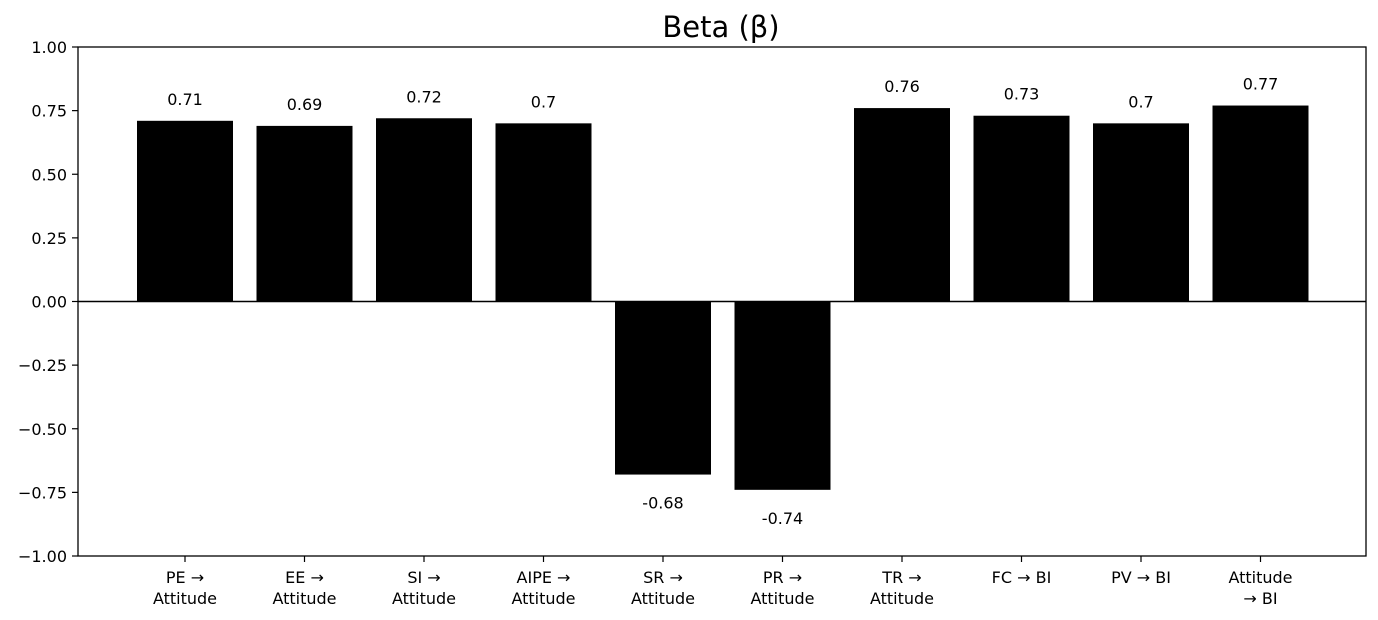  I want to click on chart-title: Beta (β), so click(720, 27).